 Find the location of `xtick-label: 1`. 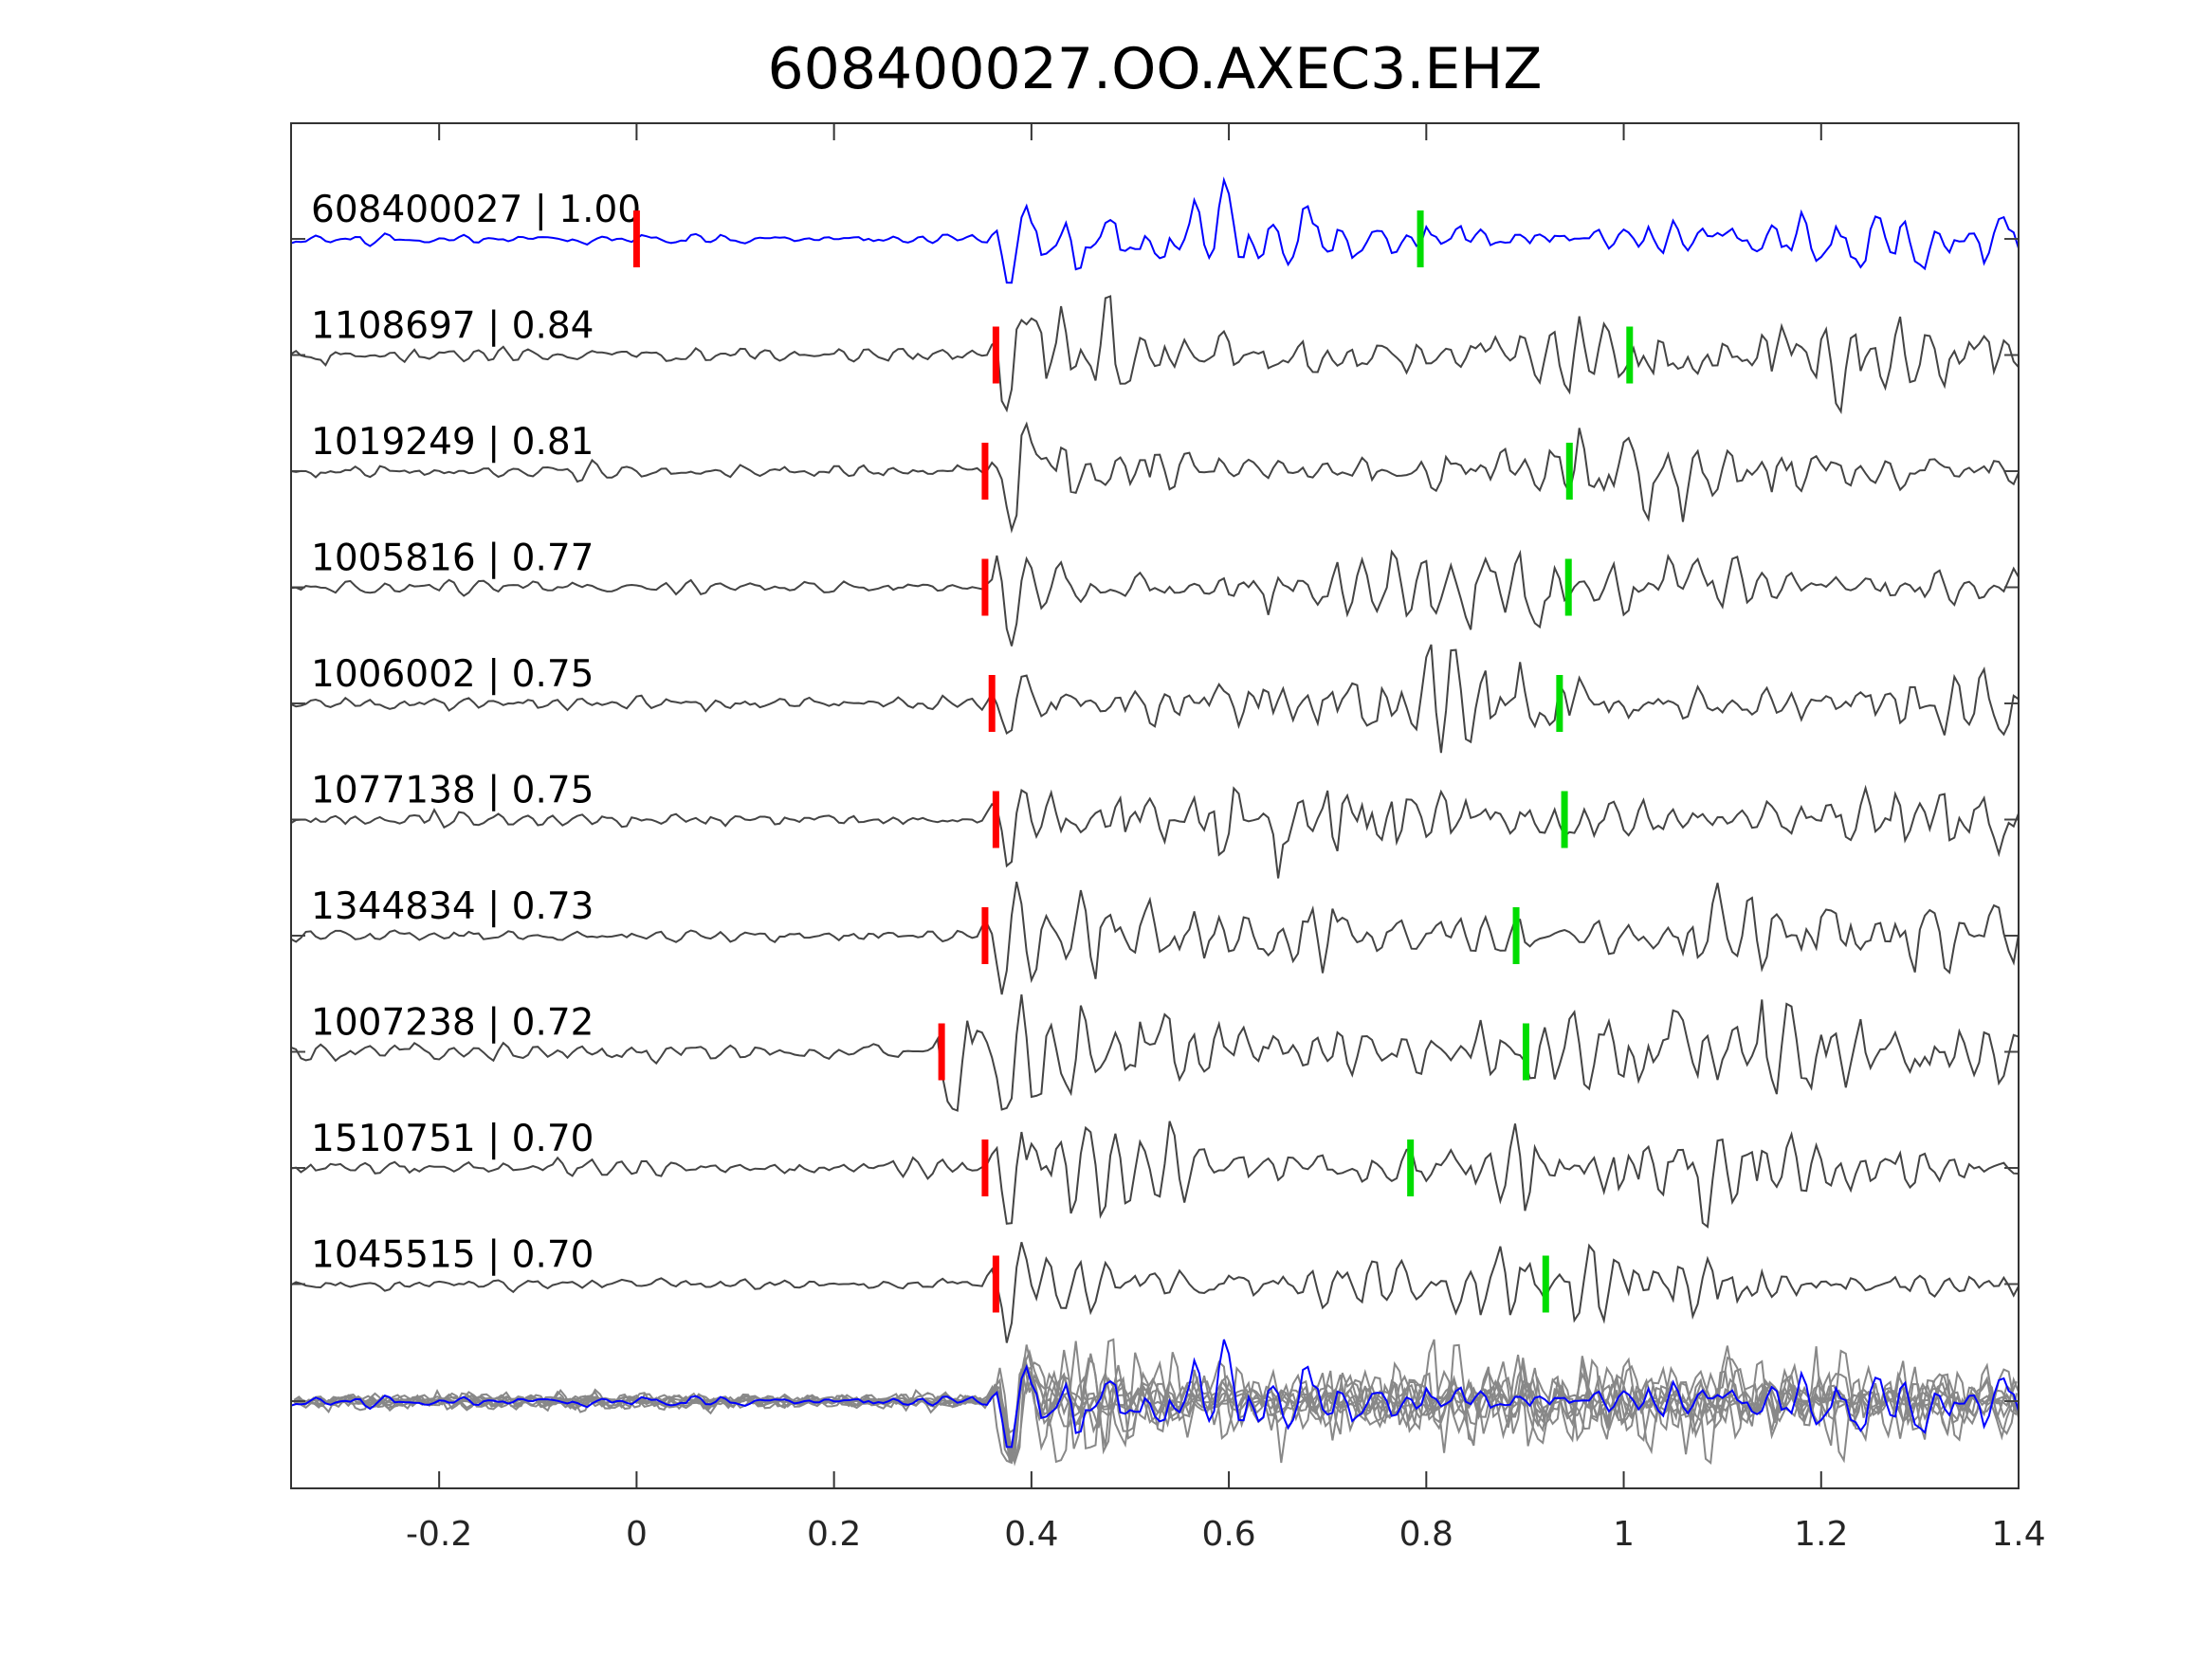

xtick-label: 1 is located at coordinates (1624, 1534).